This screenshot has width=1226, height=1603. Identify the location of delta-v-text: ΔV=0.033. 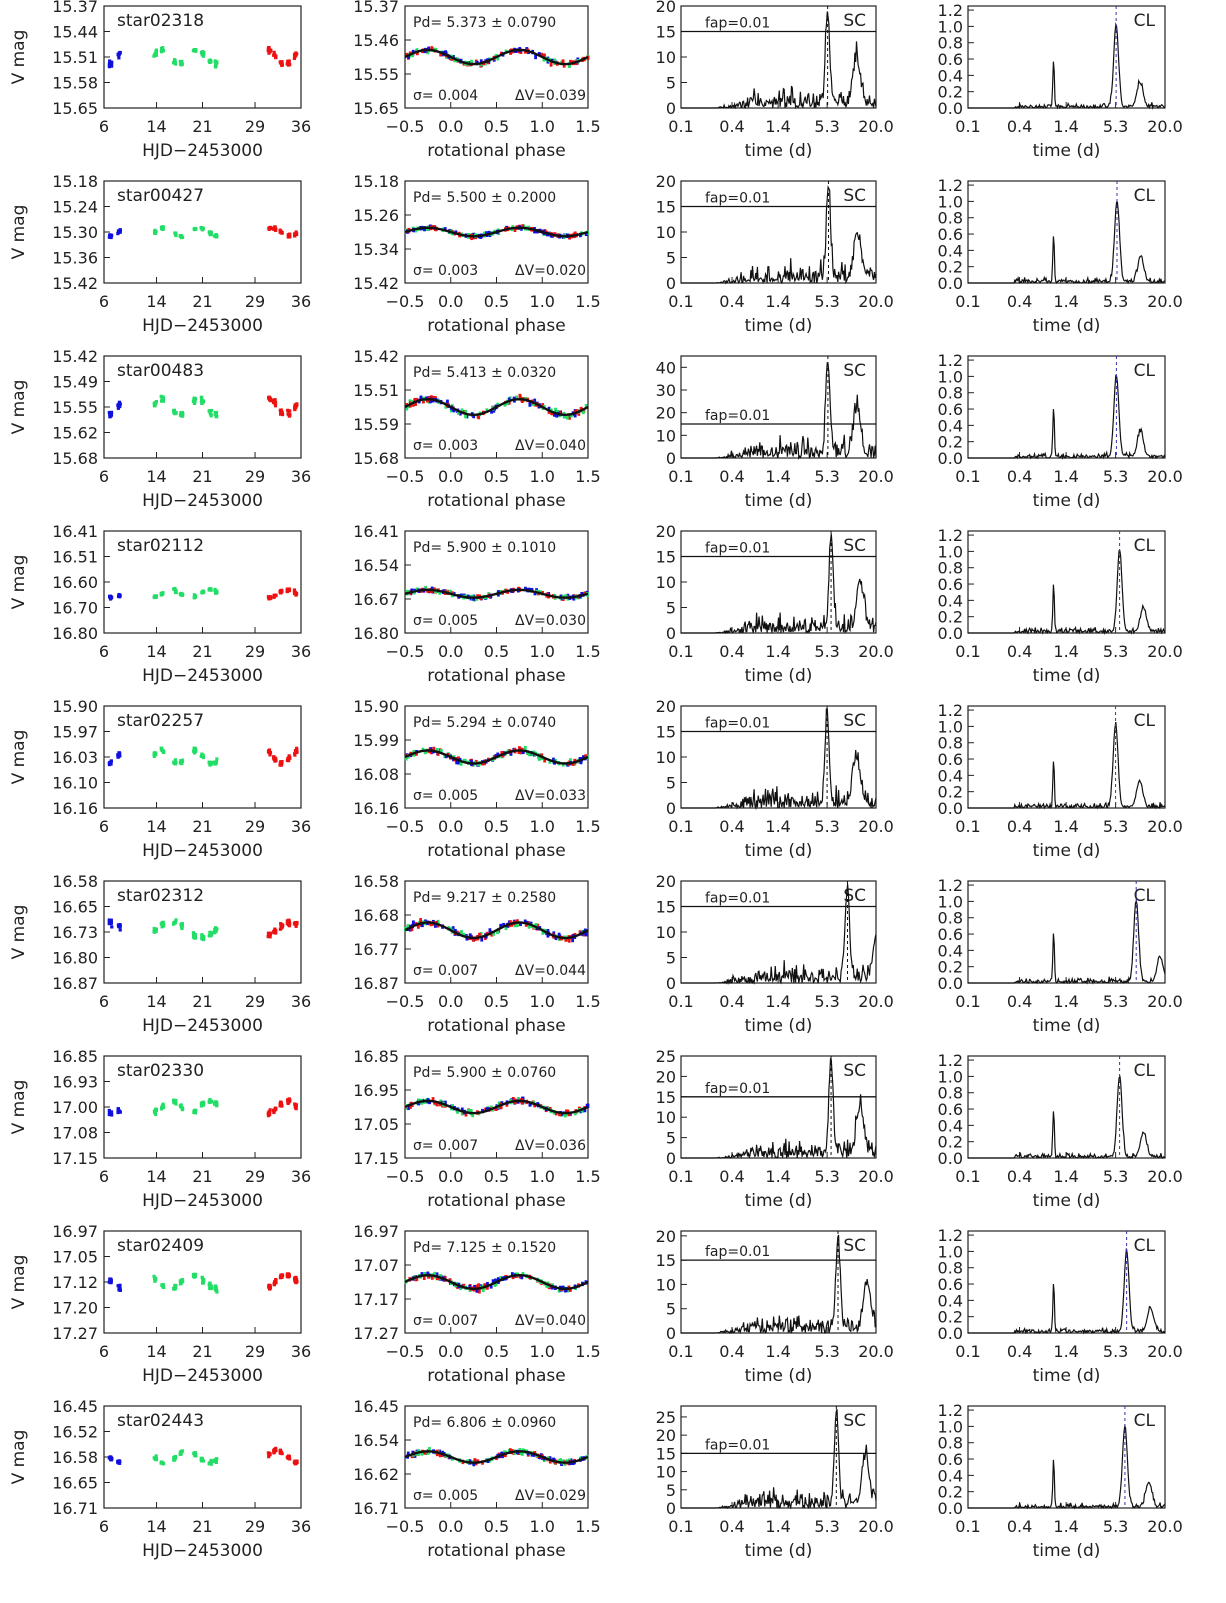
(550, 796).